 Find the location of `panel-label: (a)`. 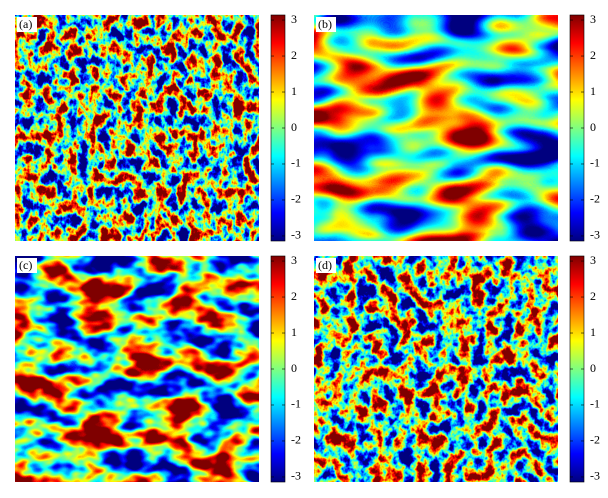

panel-label: (a) is located at coordinates (25, 24).